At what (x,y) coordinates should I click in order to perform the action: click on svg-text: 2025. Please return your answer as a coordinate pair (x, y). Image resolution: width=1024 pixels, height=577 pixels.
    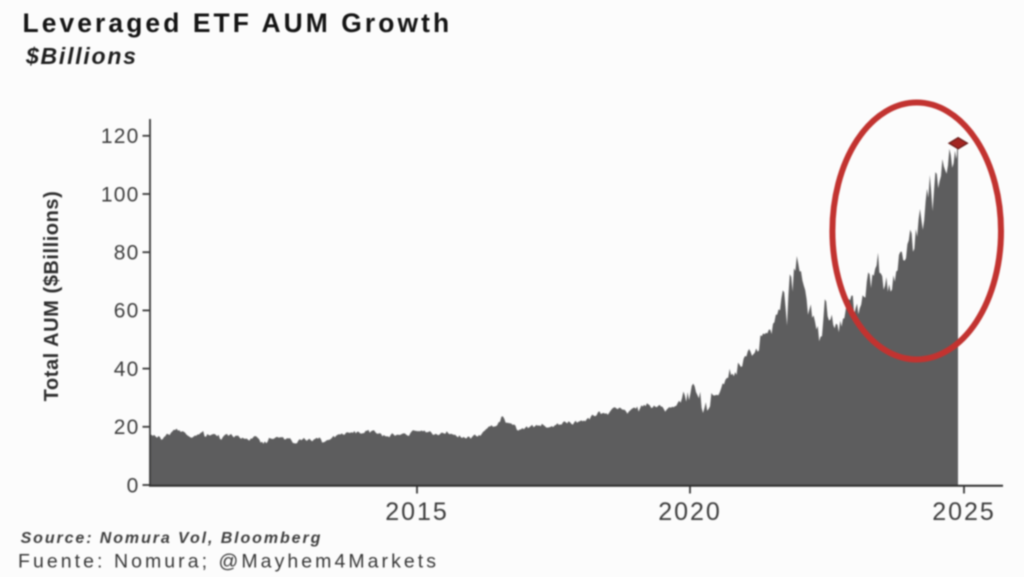
    Looking at the image, I should click on (964, 512).